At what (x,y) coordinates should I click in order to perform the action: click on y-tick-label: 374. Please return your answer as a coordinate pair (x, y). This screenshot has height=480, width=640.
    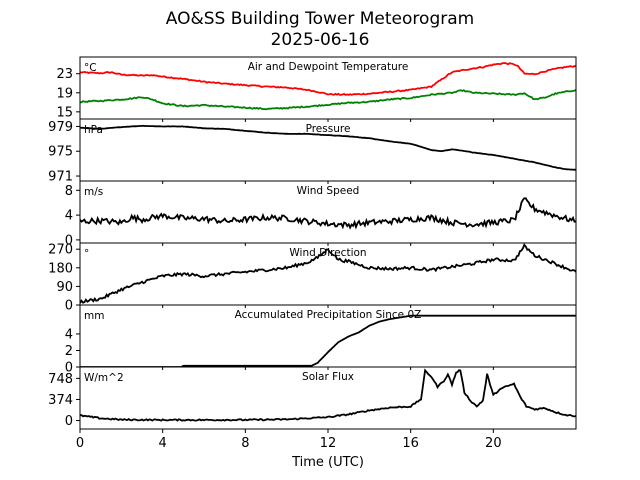
    Looking at the image, I should click on (60, 400).